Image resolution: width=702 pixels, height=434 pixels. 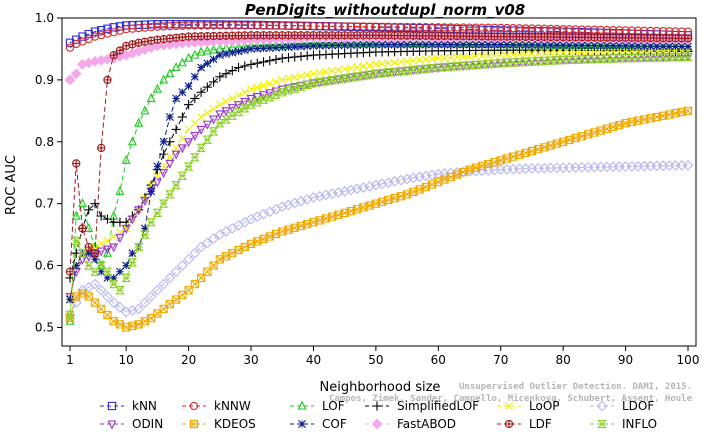 I want to click on x-axis-label: Neighborhood size, so click(x=380, y=387).